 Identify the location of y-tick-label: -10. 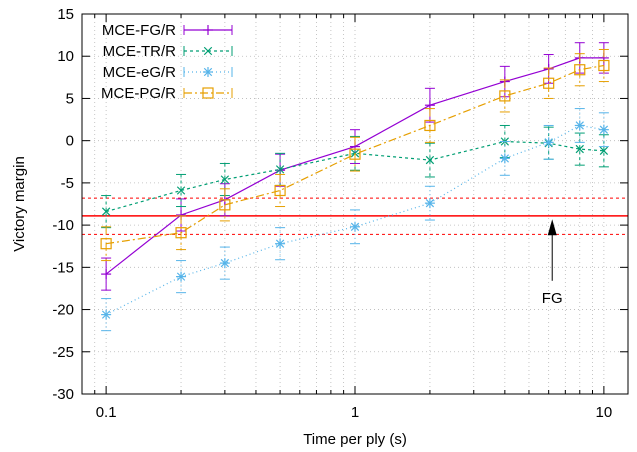
(63, 225).